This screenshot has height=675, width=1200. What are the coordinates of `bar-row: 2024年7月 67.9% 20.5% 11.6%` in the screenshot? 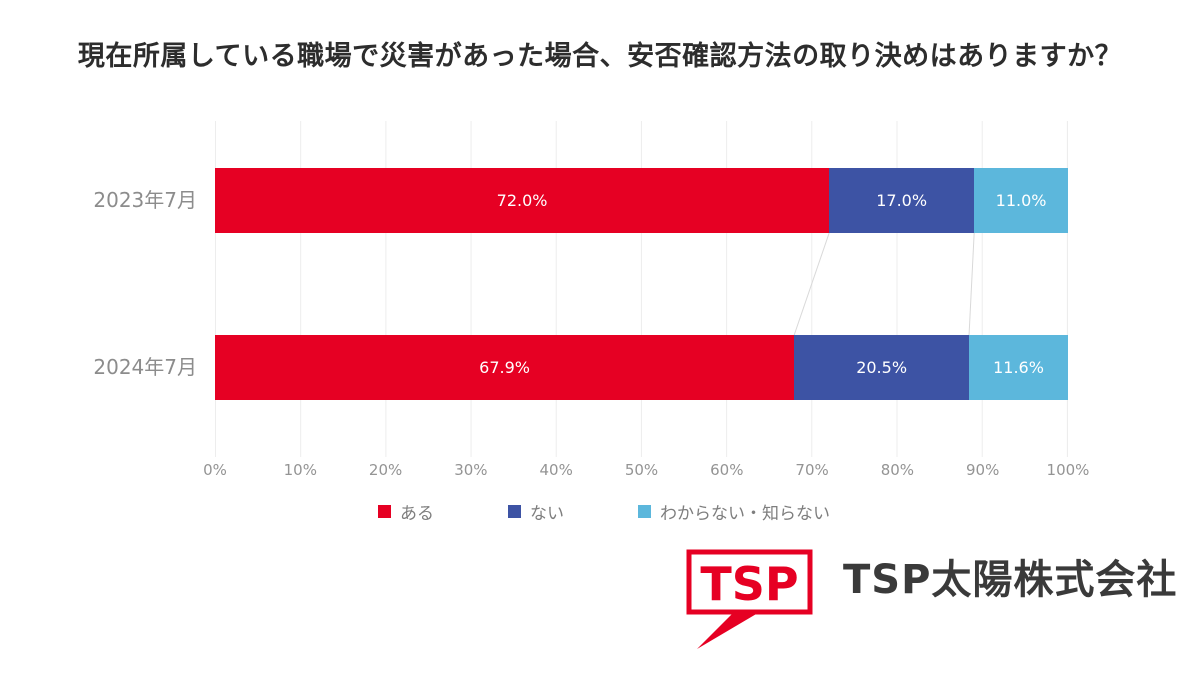 It's located at (580, 367).